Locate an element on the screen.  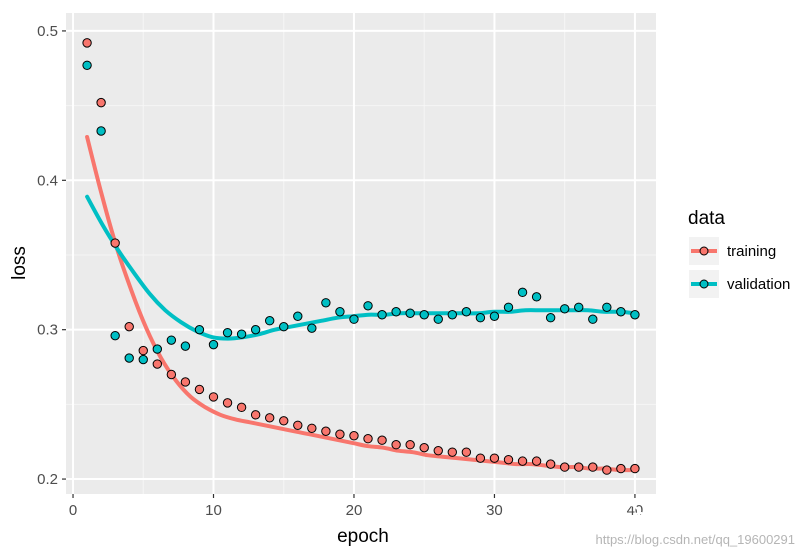
x-tick-label: 20 is located at coordinates (354, 510).